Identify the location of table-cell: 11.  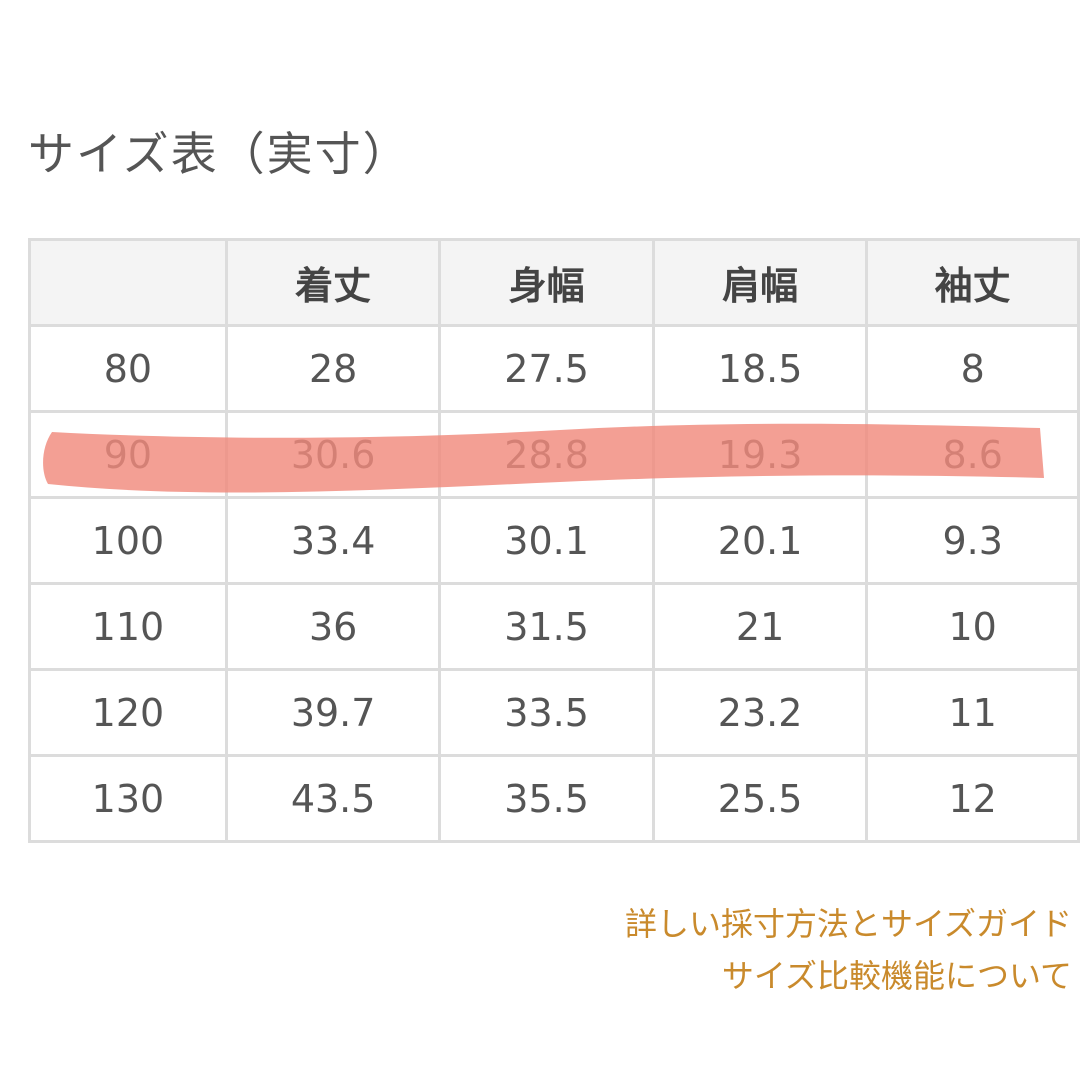
(972, 712).